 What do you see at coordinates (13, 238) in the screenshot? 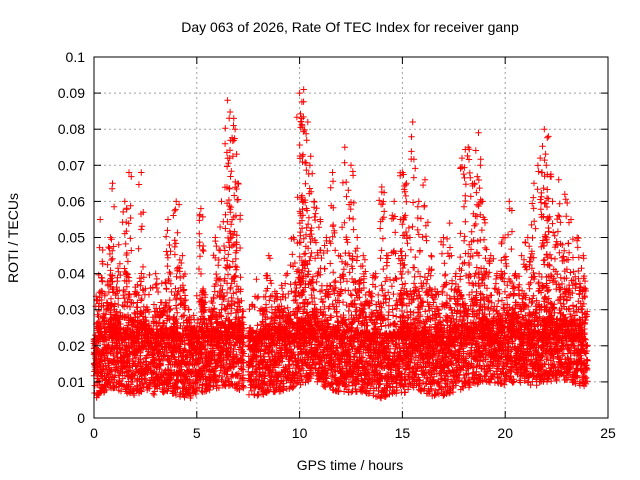
I see `y-axis-label: ROTI / TECUs` at bounding box center [13, 238].